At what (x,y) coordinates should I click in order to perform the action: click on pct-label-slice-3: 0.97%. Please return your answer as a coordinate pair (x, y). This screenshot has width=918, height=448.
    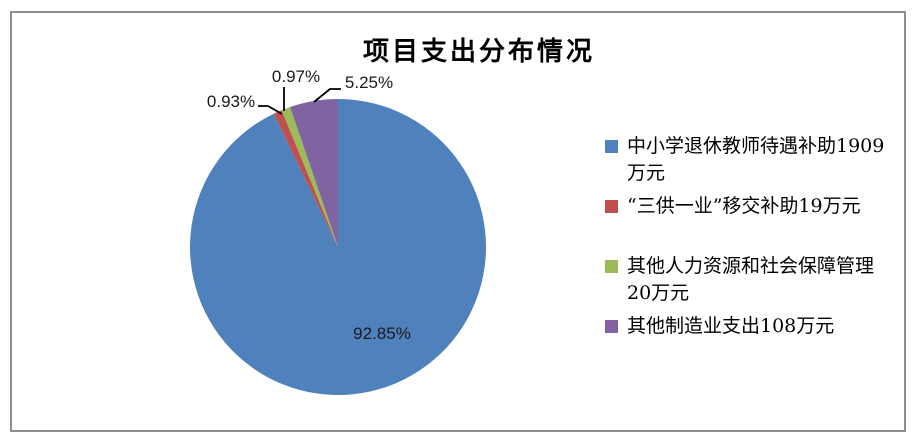
    Looking at the image, I should click on (296, 76).